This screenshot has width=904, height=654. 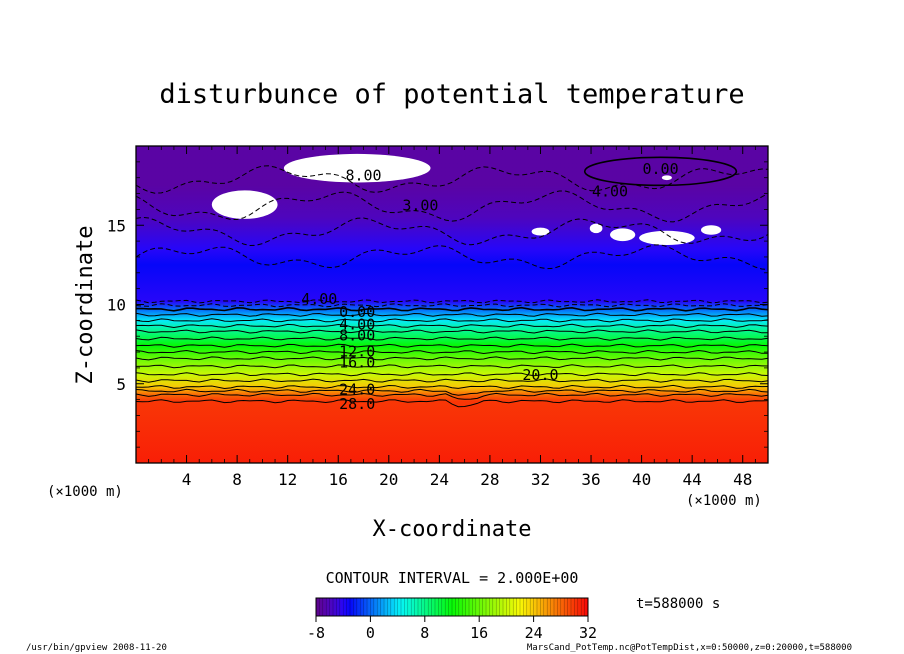 What do you see at coordinates (452, 578) in the screenshot?
I see `contour-interval: CONTOUR INTERVAL = 2.000E+00` at bounding box center [452, 578].